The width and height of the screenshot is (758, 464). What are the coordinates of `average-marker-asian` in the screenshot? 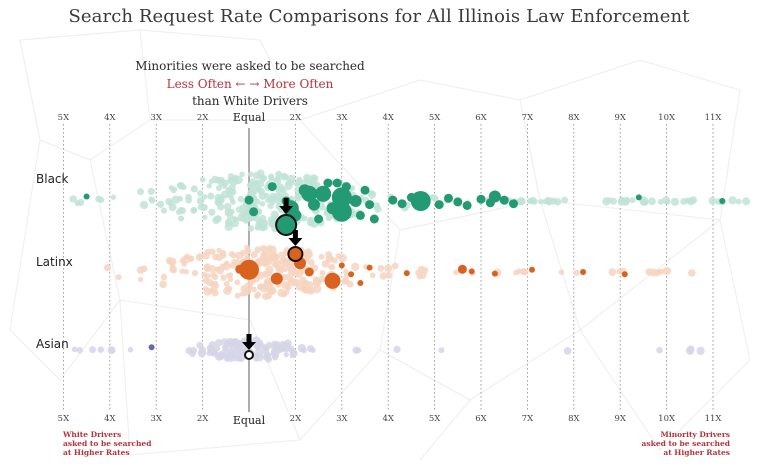 It's located at (249, 347).